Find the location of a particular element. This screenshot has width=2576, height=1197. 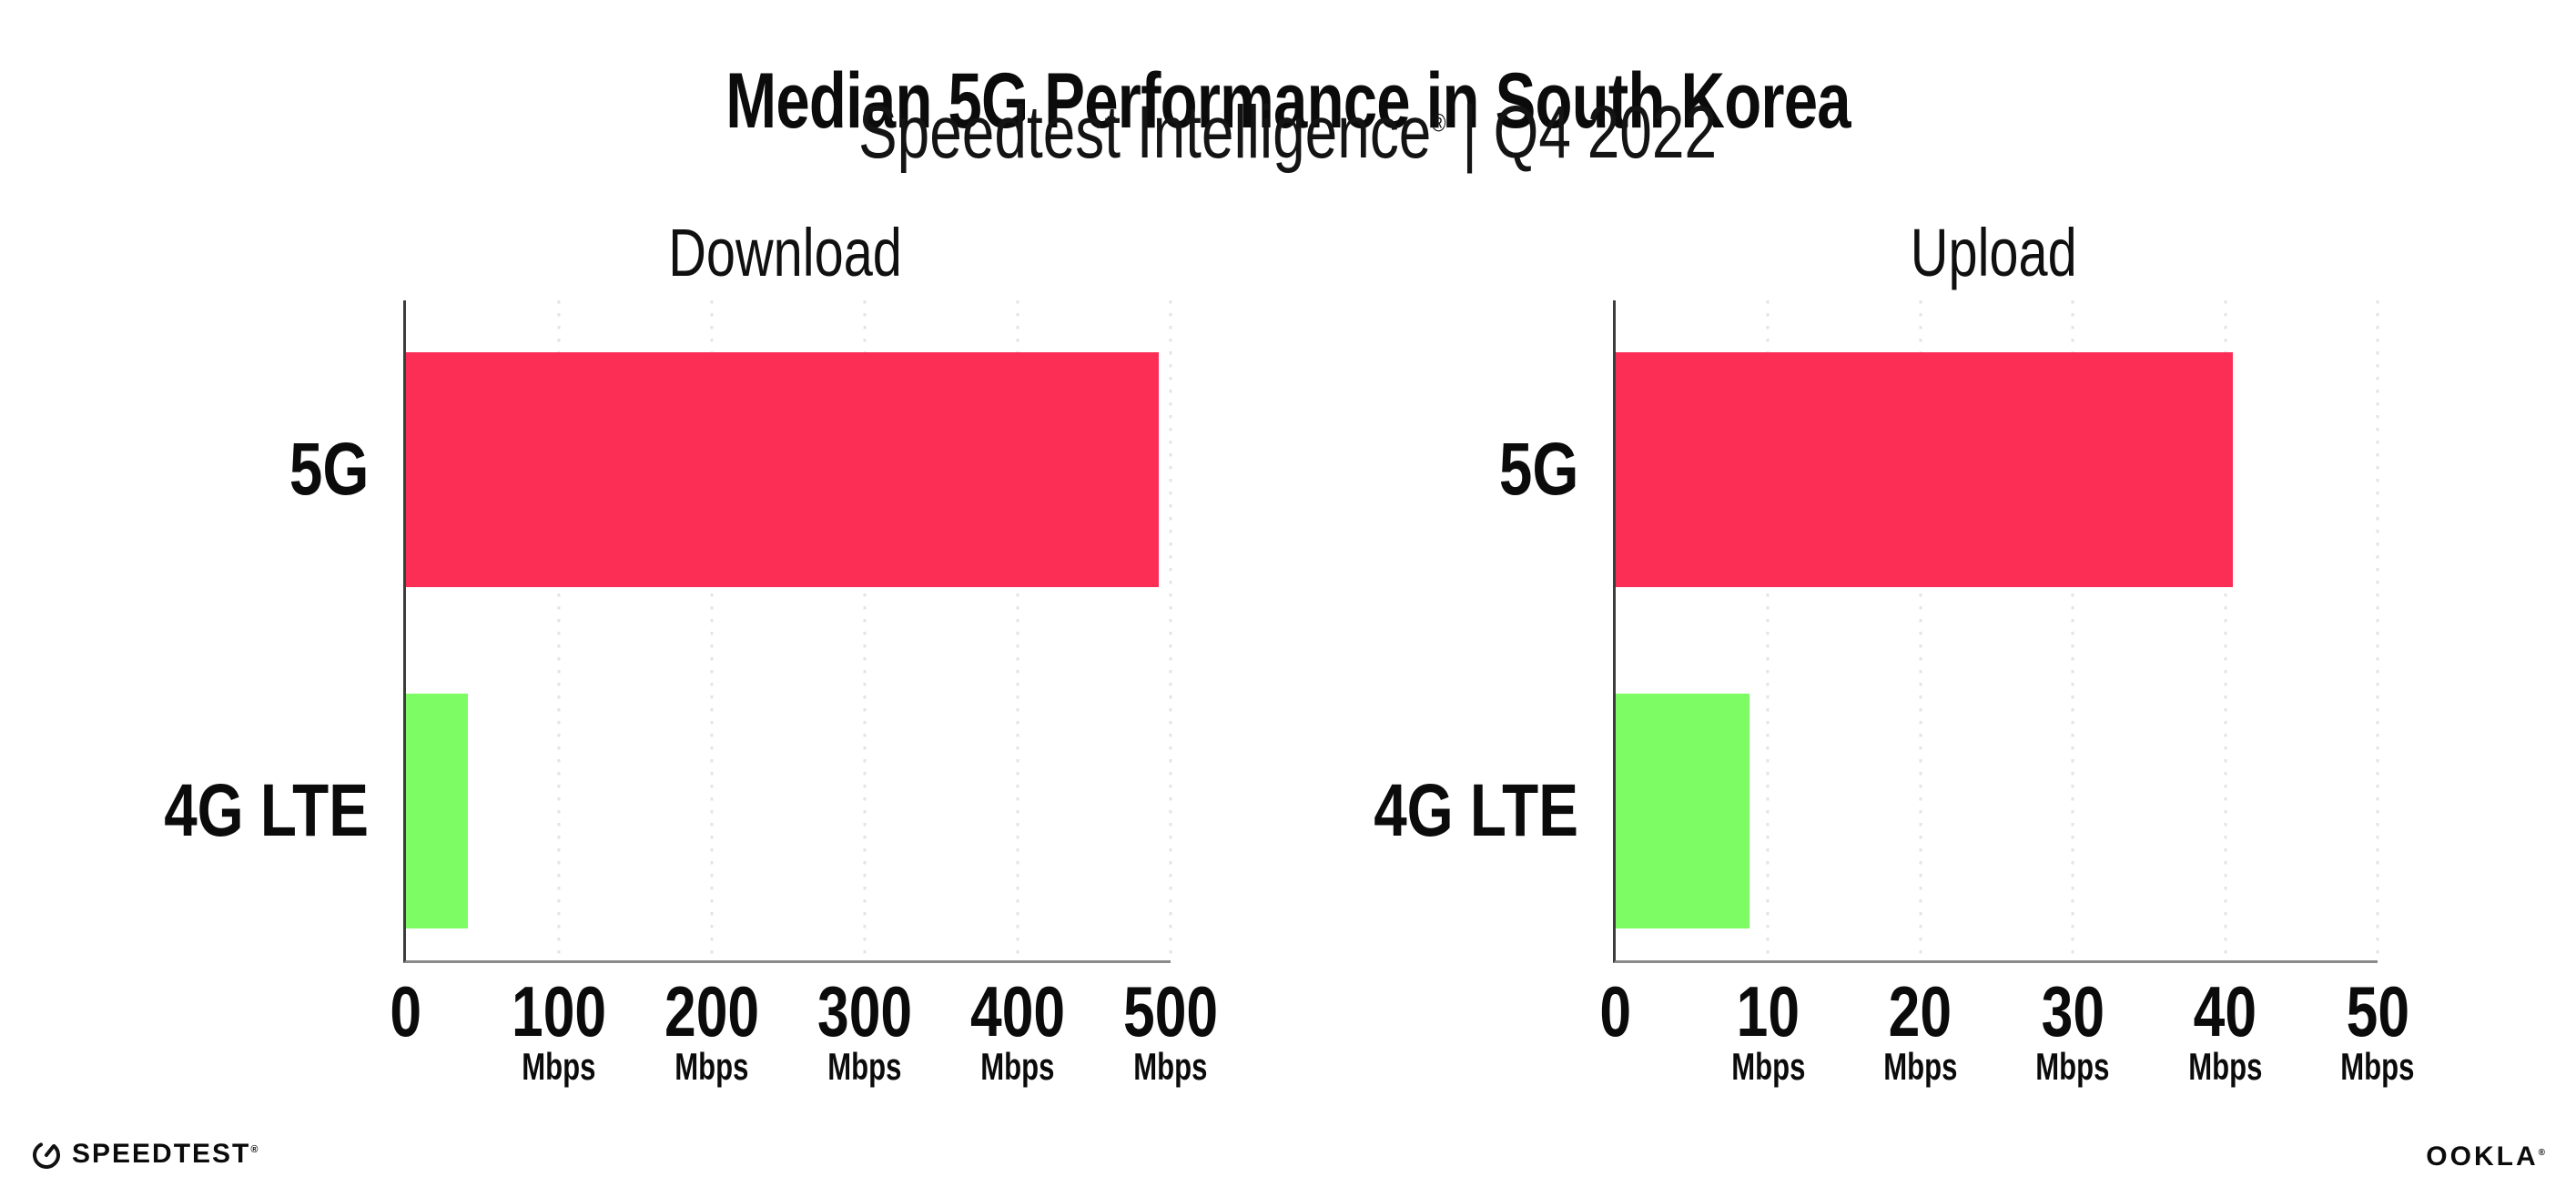

speedtest-wordmark: SPEEDTEST® is located at coordinates (166, 1154).